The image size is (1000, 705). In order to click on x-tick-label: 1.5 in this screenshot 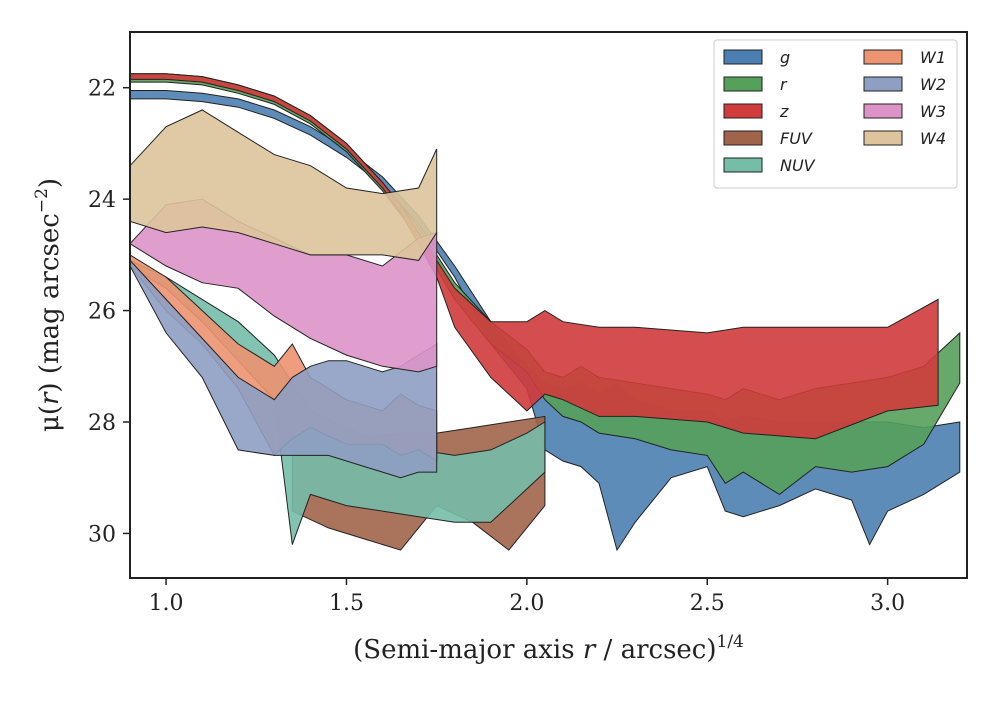, I will do `click(346, 603)`.